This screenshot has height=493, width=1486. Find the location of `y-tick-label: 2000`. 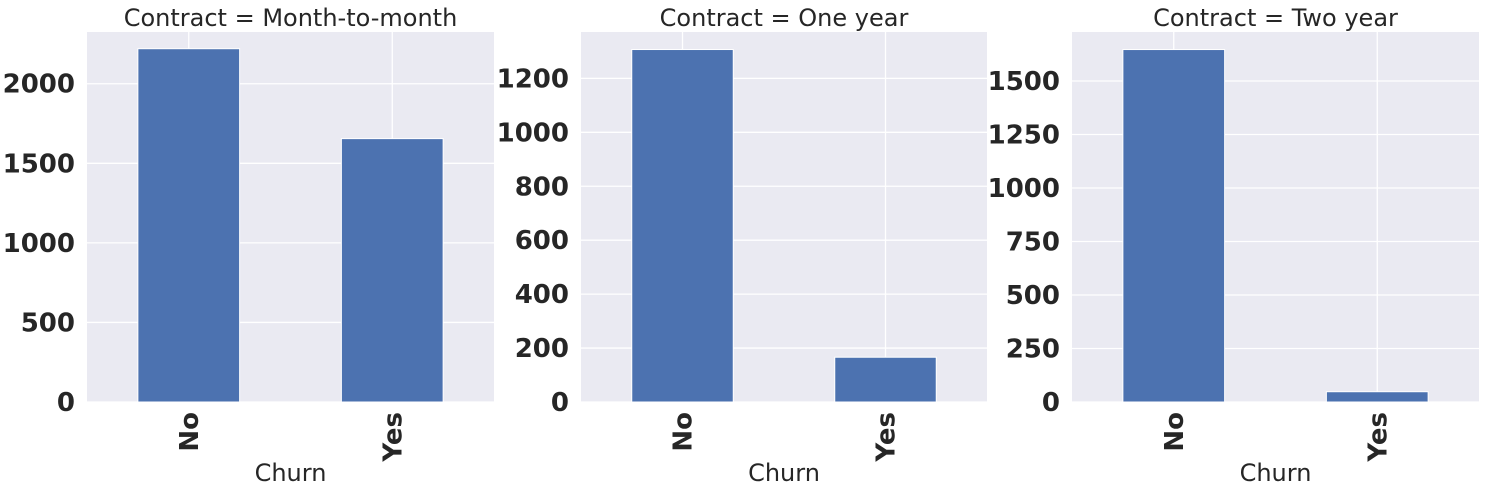

y-tick-label: 2000 is located at coordinates (39, 85).